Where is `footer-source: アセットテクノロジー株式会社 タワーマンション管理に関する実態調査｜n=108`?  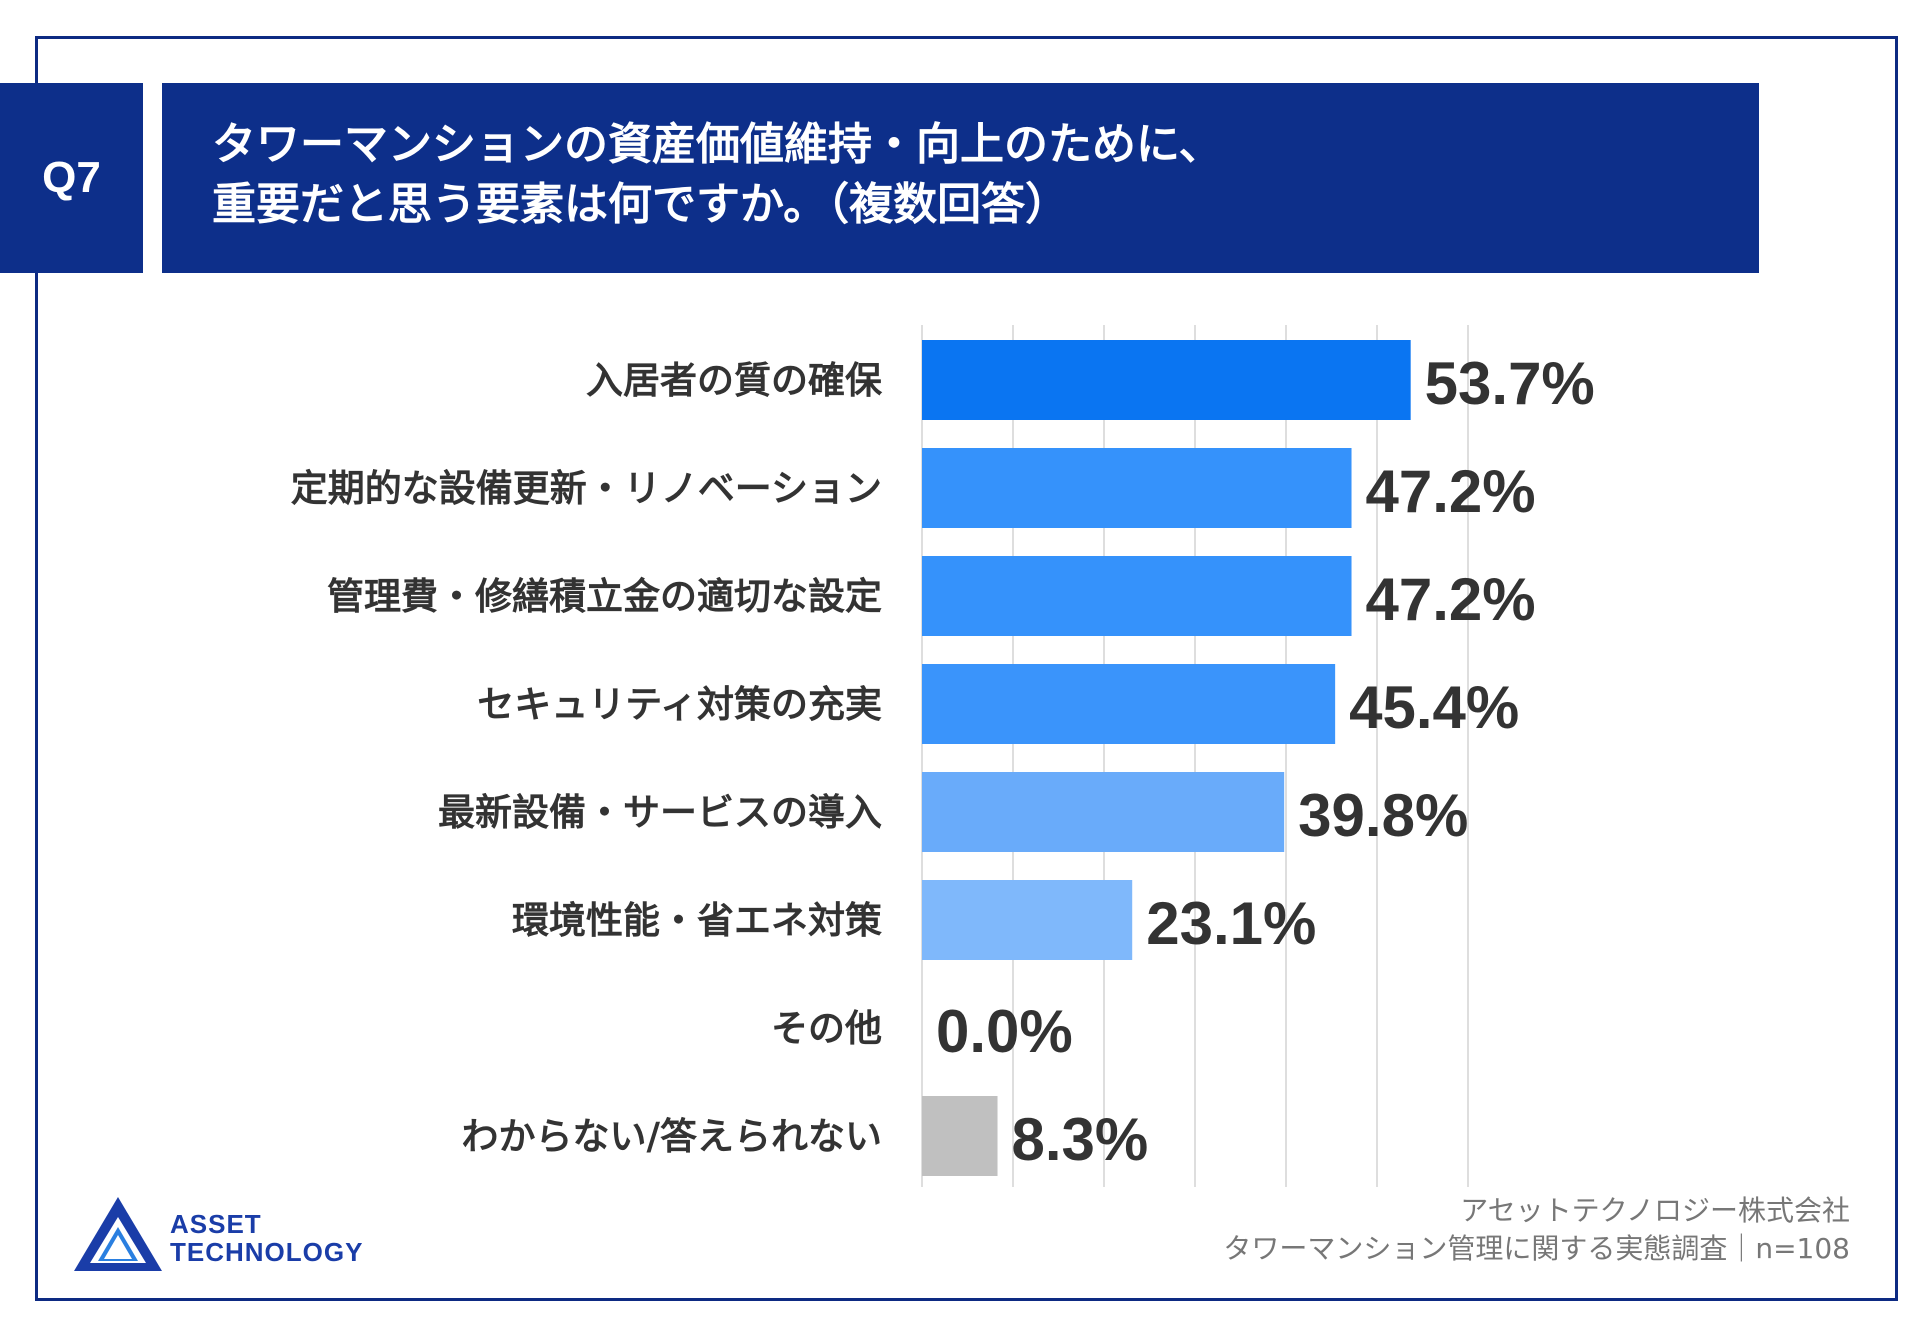 footer-source: アセットテクノロジー株式会社 タワーマンション管理に関する実態調査｜n=108 is located at coordinates (1536, 1230).